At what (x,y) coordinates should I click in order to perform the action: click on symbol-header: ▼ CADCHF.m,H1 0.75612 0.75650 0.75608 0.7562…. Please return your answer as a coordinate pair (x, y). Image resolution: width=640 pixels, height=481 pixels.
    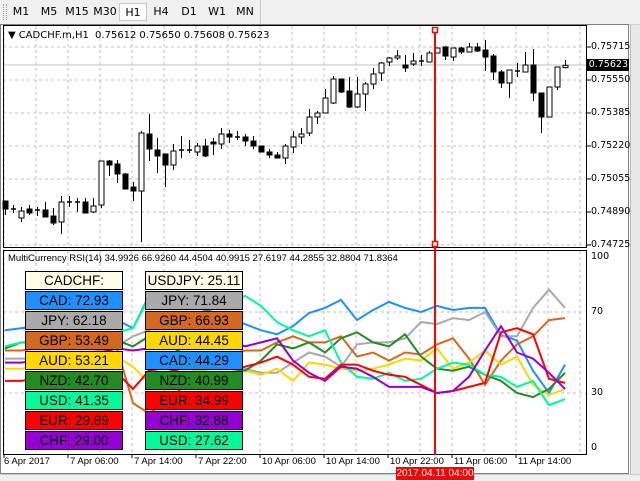
    Looking at the image, I should click on (140, 36).